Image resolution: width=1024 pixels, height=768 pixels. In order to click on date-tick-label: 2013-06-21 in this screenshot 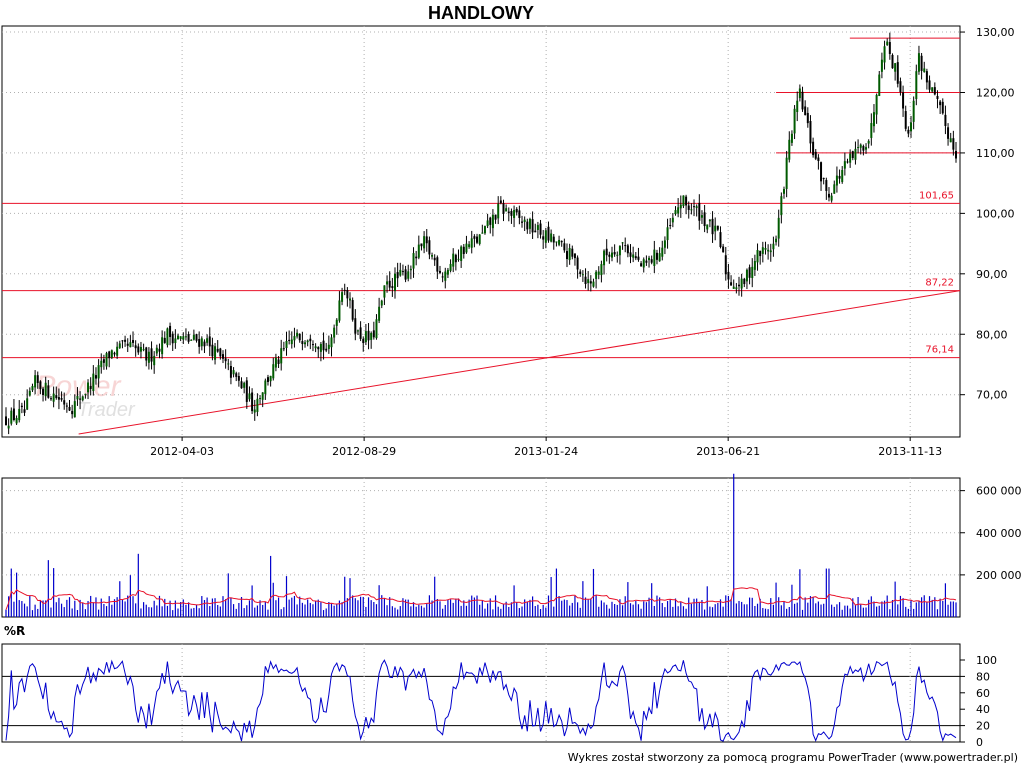, I will do `click(728, 451)`.